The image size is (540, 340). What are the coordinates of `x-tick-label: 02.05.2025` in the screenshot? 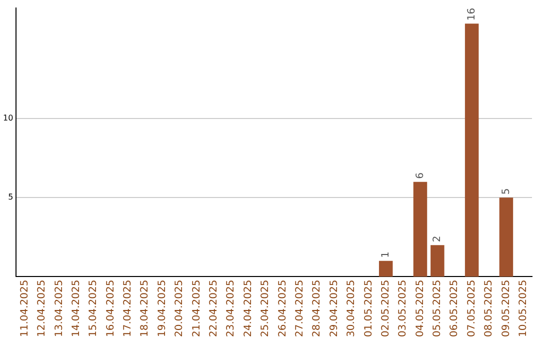 It's located at (386, 309).